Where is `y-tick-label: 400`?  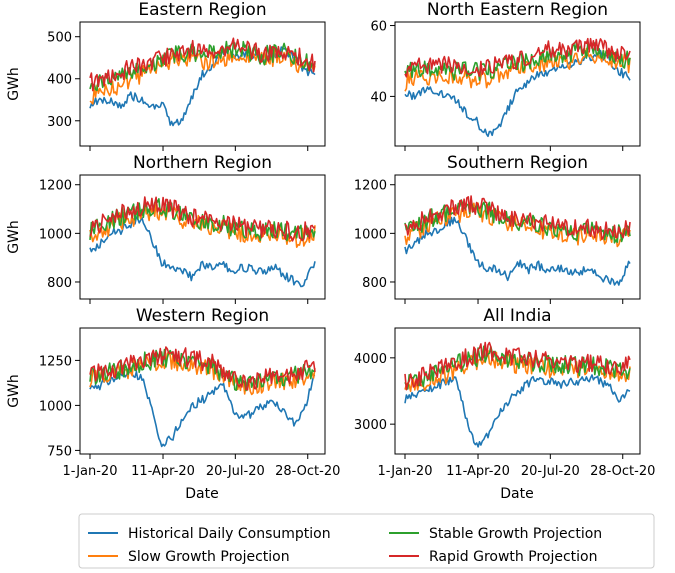
y-tick-label: 400 is located at coordinates (59, 80).